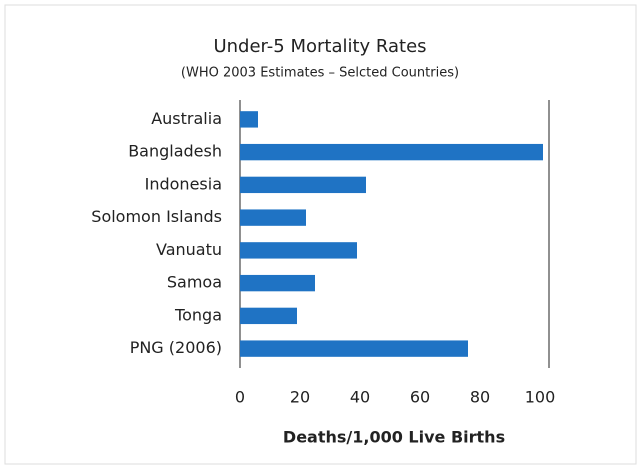 Image resolution: width=642 pixels, height=469 pixels. What do you see at coordinates (186, 118) in the screenshot?
I see `y-tick-label: Australia` at bounding box center [186, 118].